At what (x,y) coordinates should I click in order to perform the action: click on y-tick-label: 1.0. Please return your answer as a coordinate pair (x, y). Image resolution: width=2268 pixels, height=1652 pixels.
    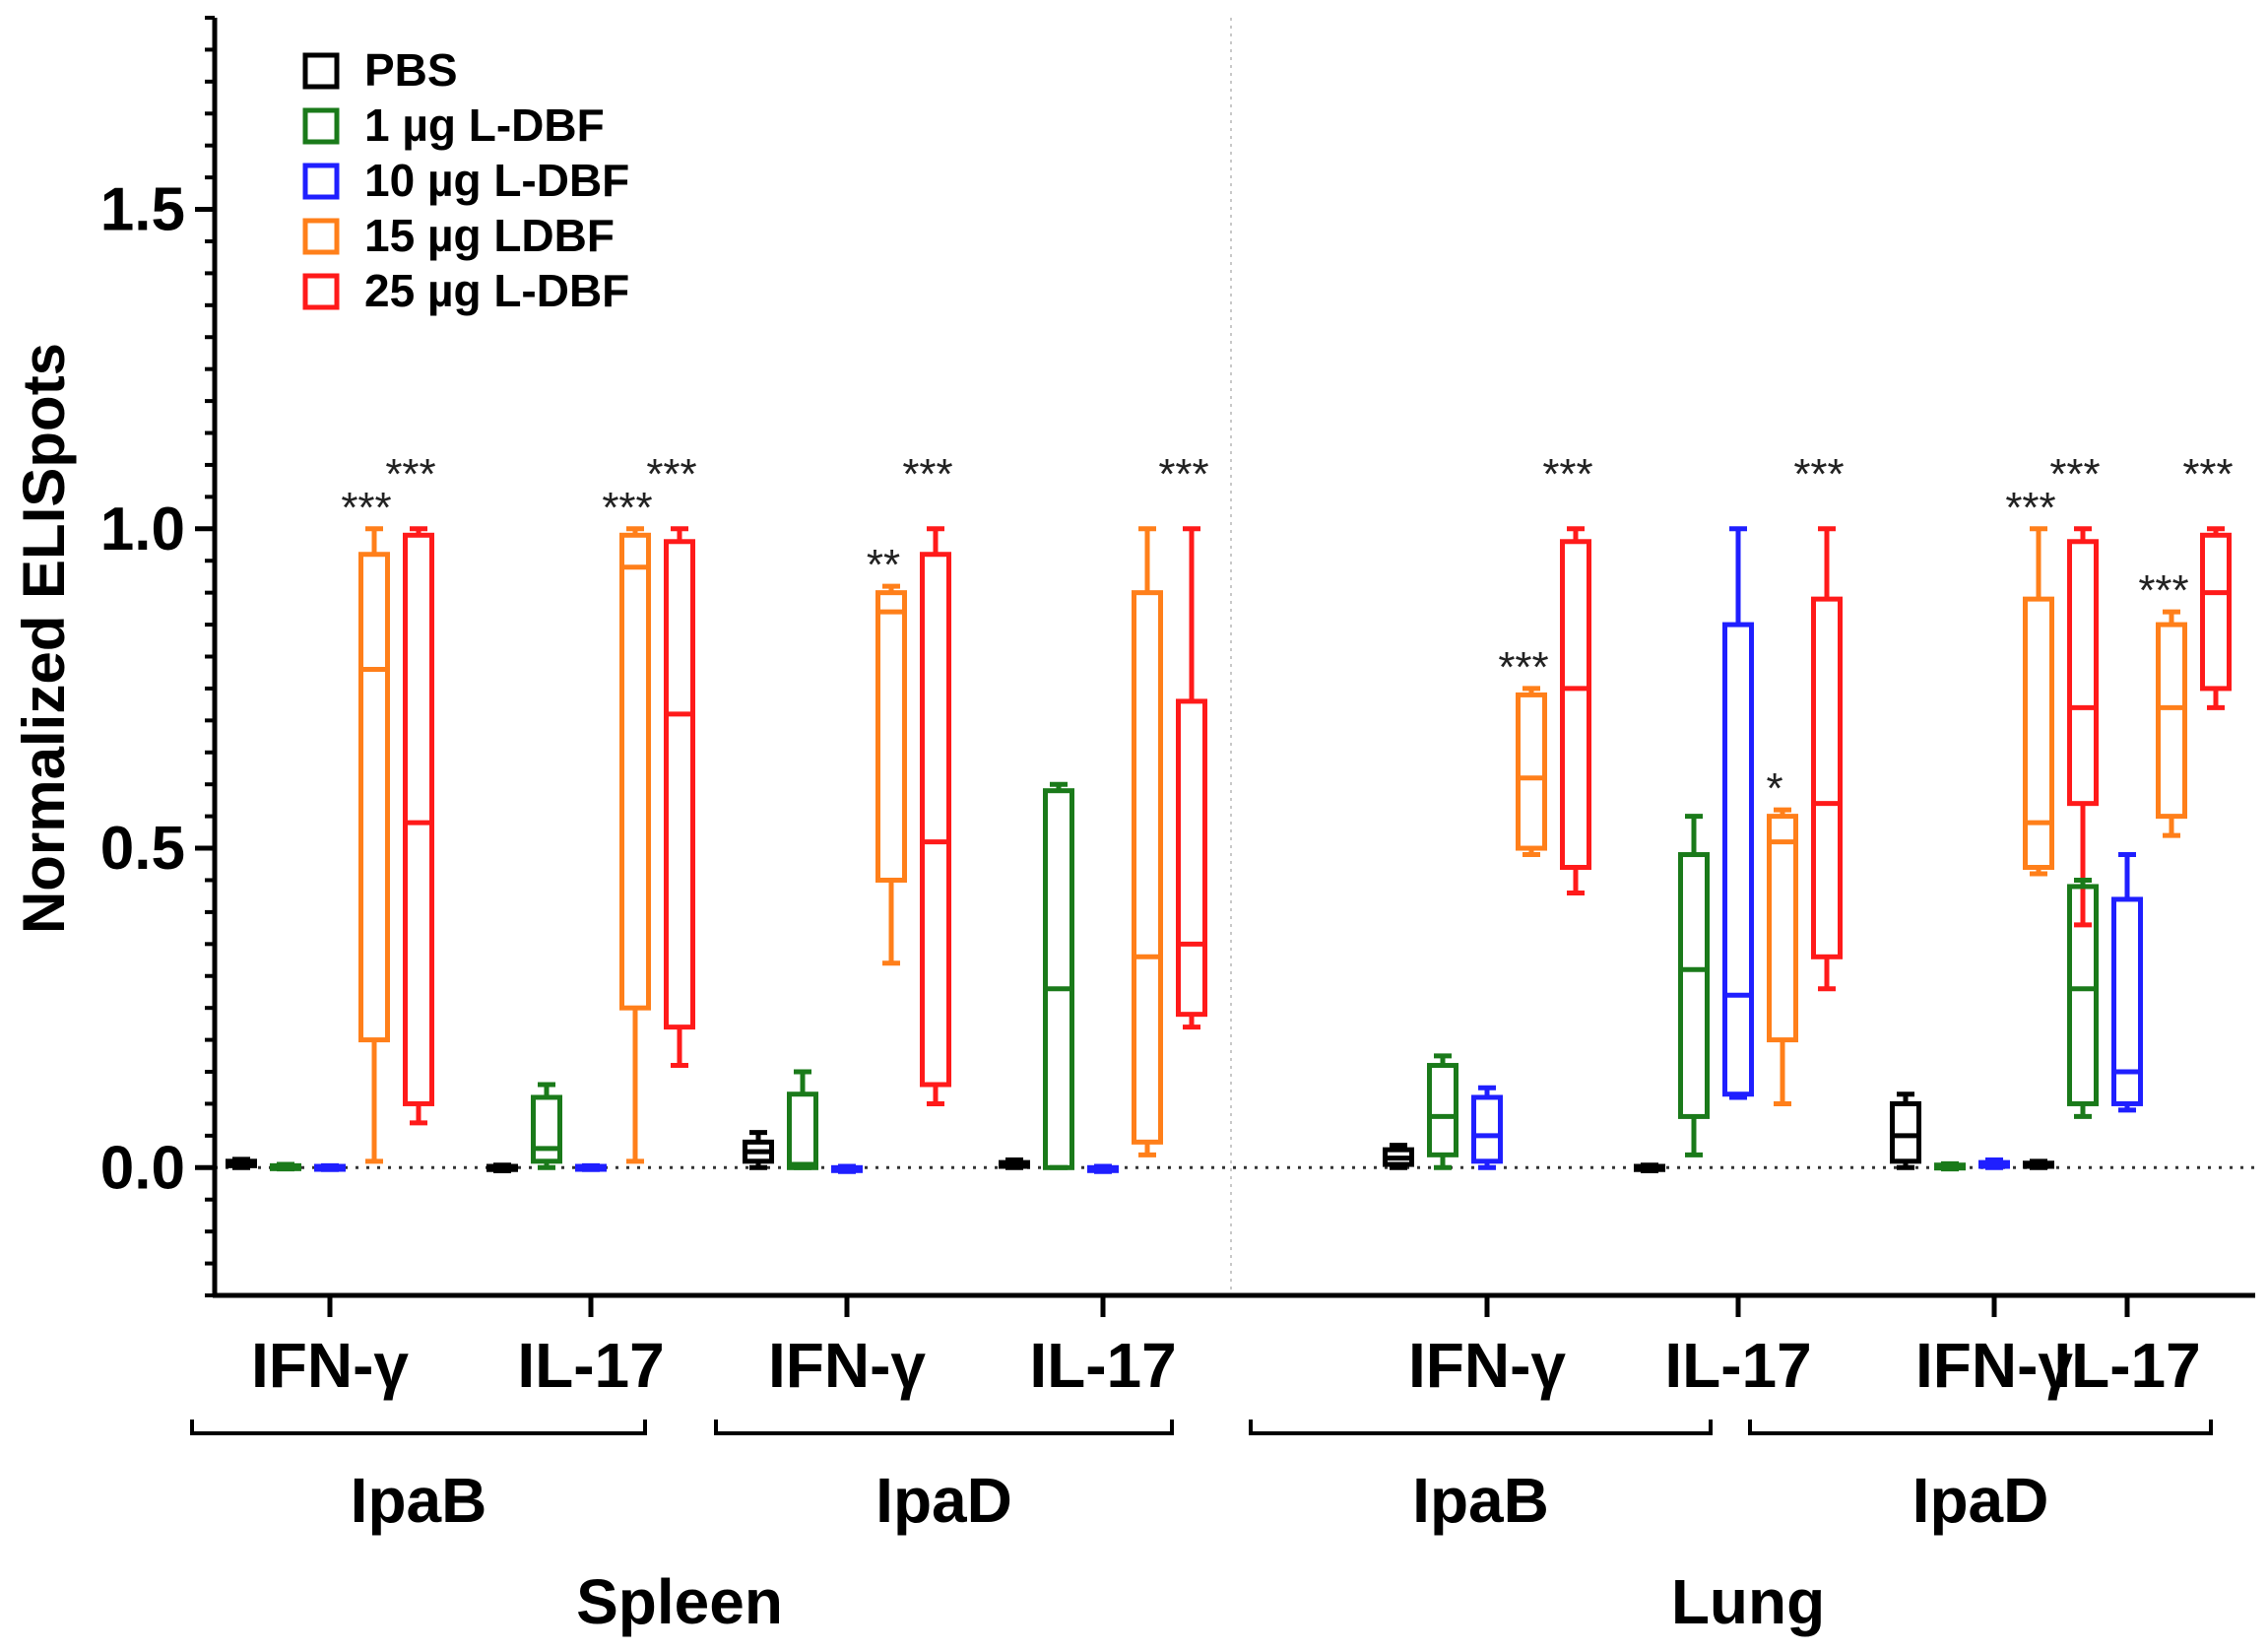
    Looking at the image, I should click on (142, 529).